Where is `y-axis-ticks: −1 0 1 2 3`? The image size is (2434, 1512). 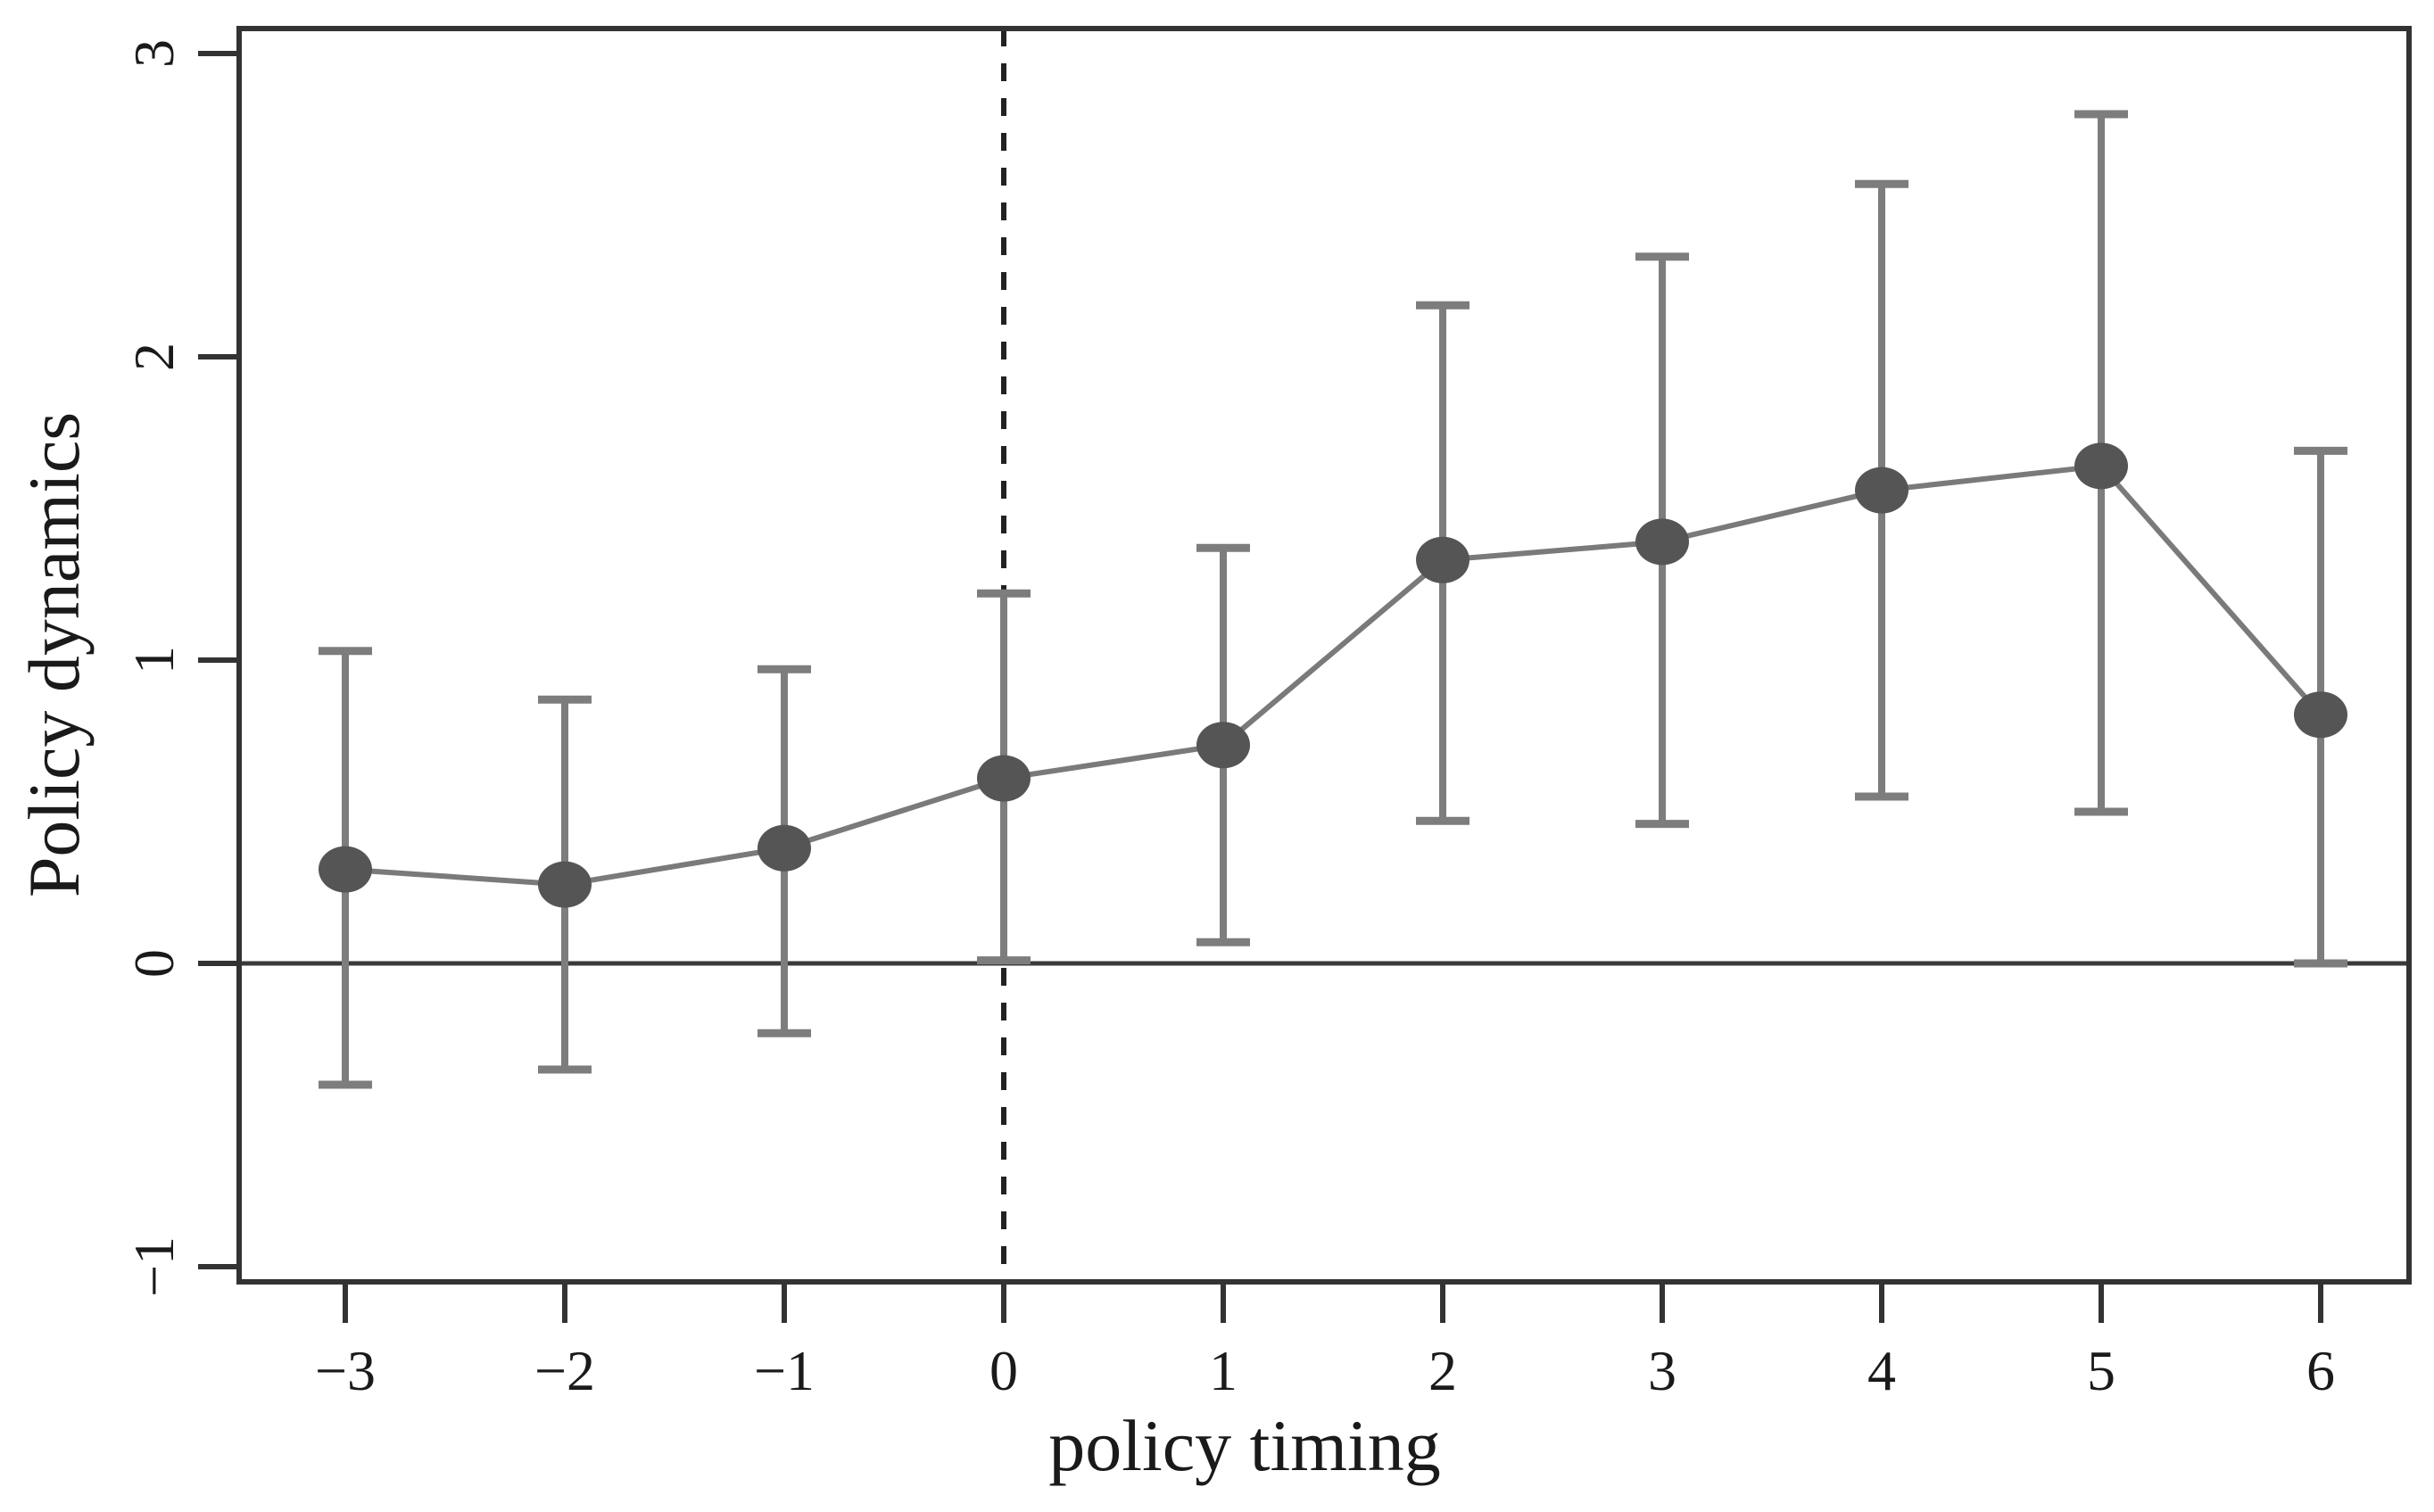
y-axis-ticks: −1 0 1 2 3 is located at coordinates (180, 668).